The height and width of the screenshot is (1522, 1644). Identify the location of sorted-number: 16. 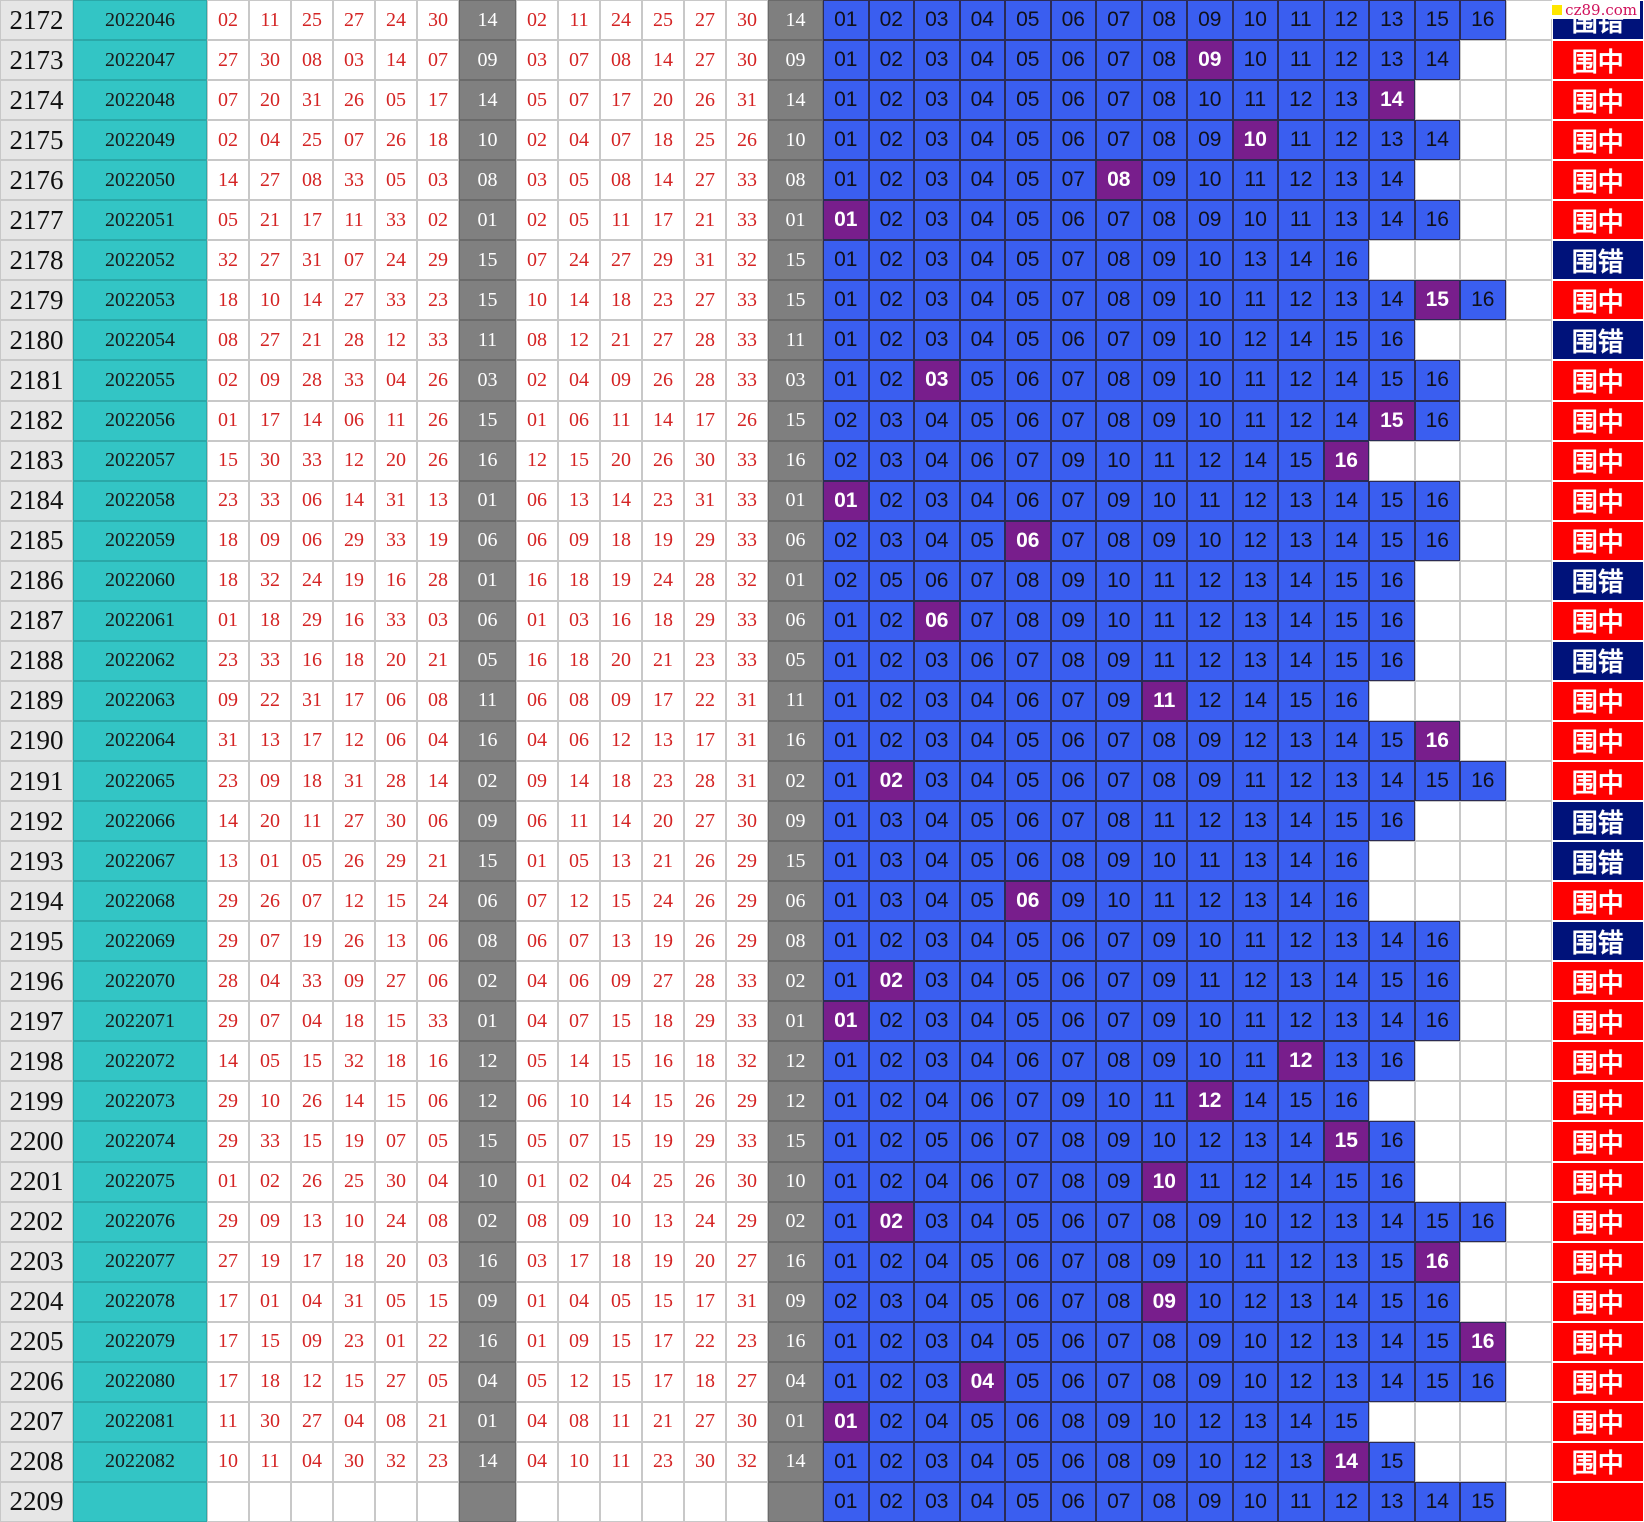
(537, 660).